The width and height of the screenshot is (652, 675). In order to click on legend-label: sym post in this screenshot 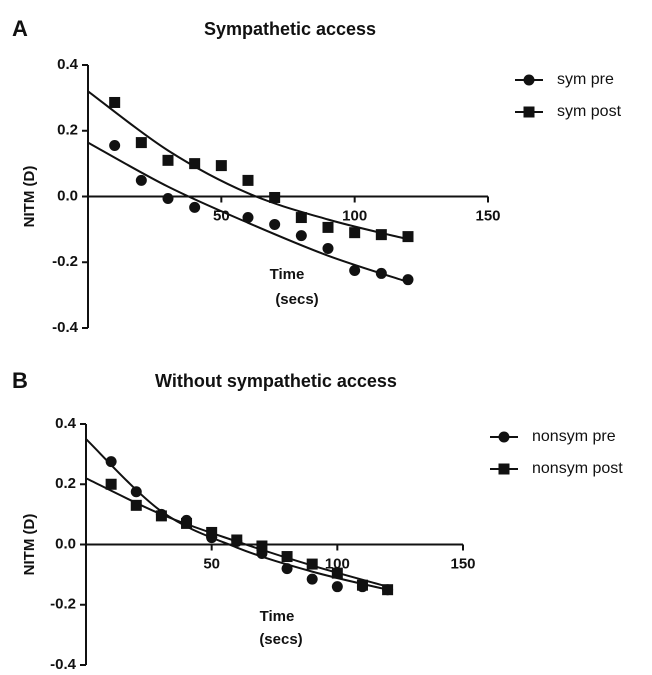, I will do `click(589, 111)`.